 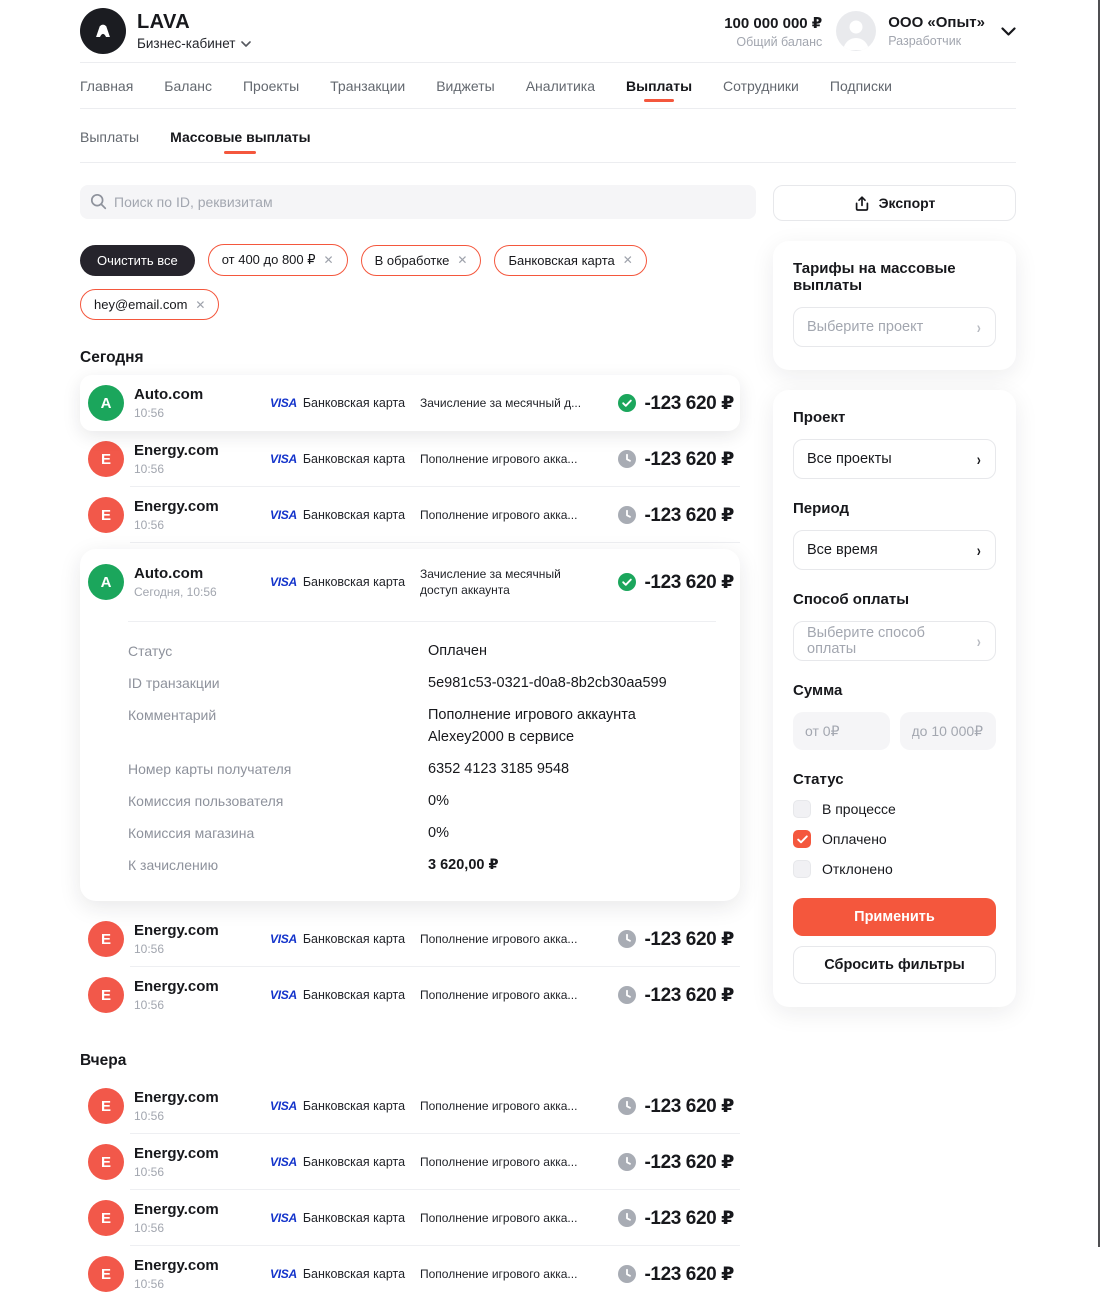 I want to click on workspace-switcher: Бизнес-кабинет, so click(x=194, y=43).